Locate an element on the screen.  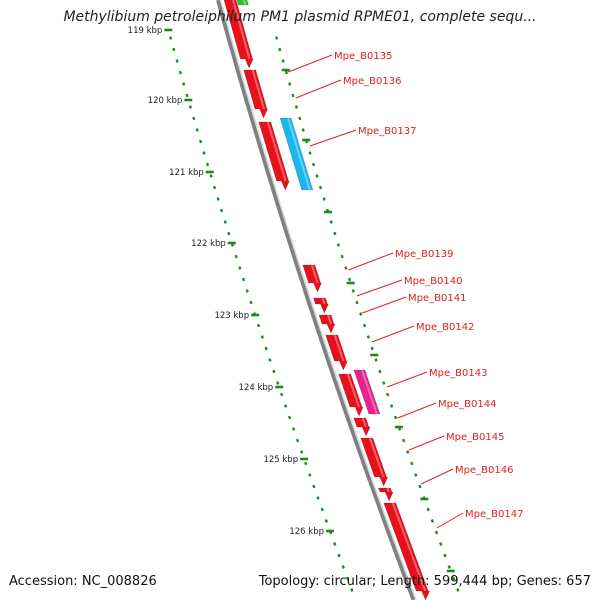
tick-label-121: 121 kbp is located at coordinates (186, 173).